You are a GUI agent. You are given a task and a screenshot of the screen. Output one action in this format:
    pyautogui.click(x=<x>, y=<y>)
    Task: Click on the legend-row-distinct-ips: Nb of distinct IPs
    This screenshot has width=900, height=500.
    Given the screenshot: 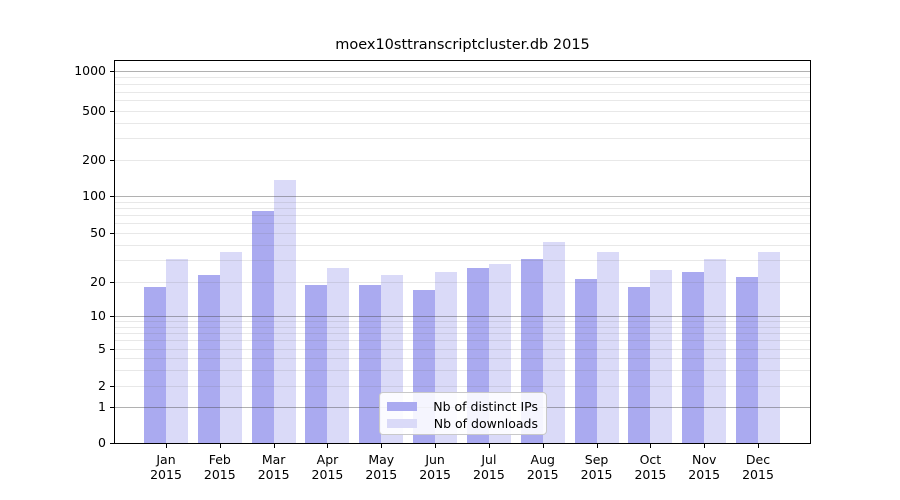 What is the action you would take?
    pyautogui.click(x=462, y=406)
    